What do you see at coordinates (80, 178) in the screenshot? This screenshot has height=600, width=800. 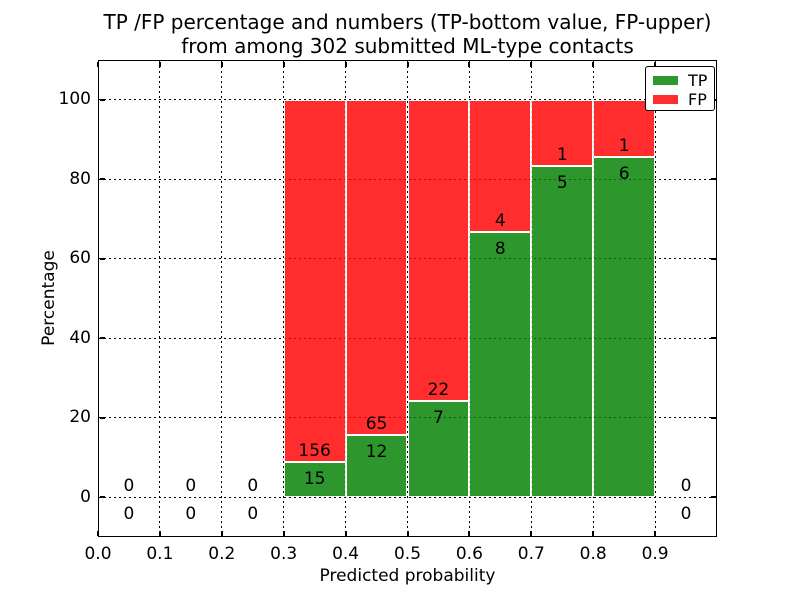 I see `y-tick-label: 80` at bounding box center [80, 178].